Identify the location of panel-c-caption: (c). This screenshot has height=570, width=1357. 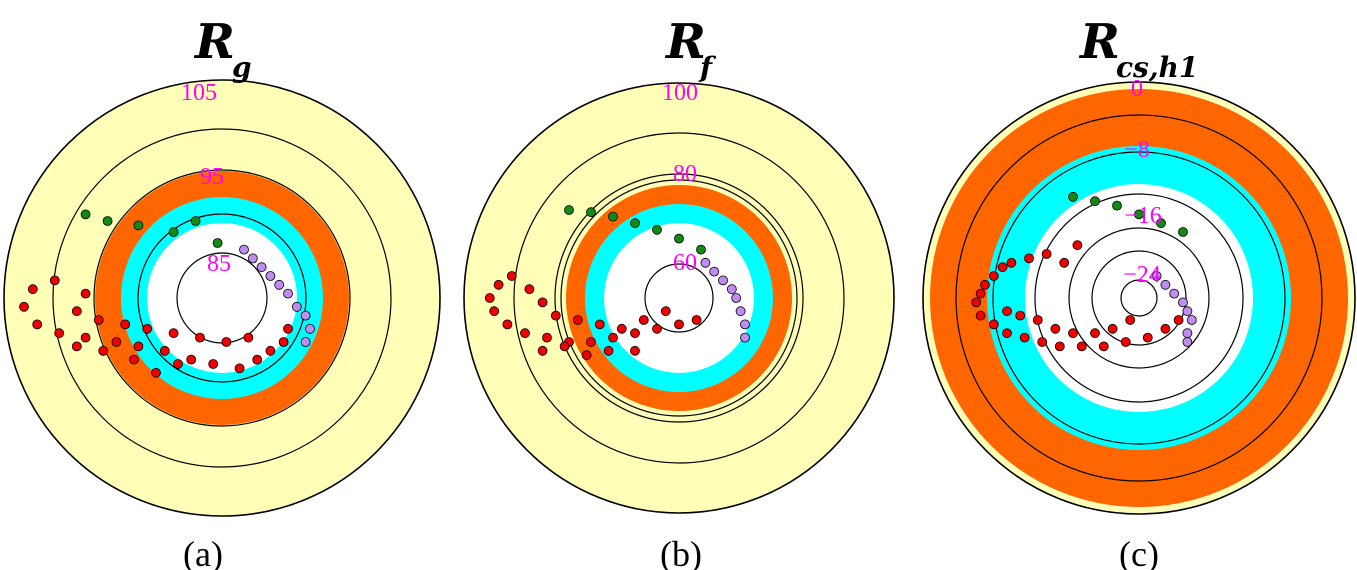
(1139, 552).